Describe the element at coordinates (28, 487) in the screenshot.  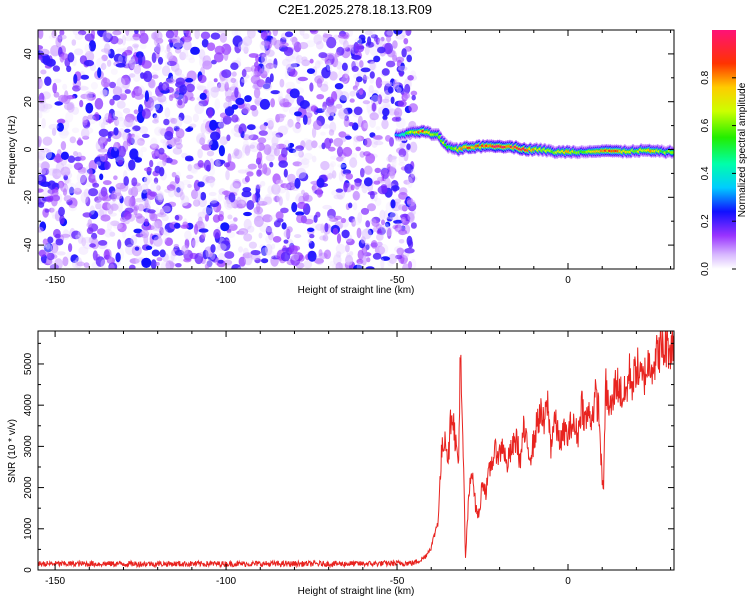
I see `snr-y-tick-label: 2000` at that location.